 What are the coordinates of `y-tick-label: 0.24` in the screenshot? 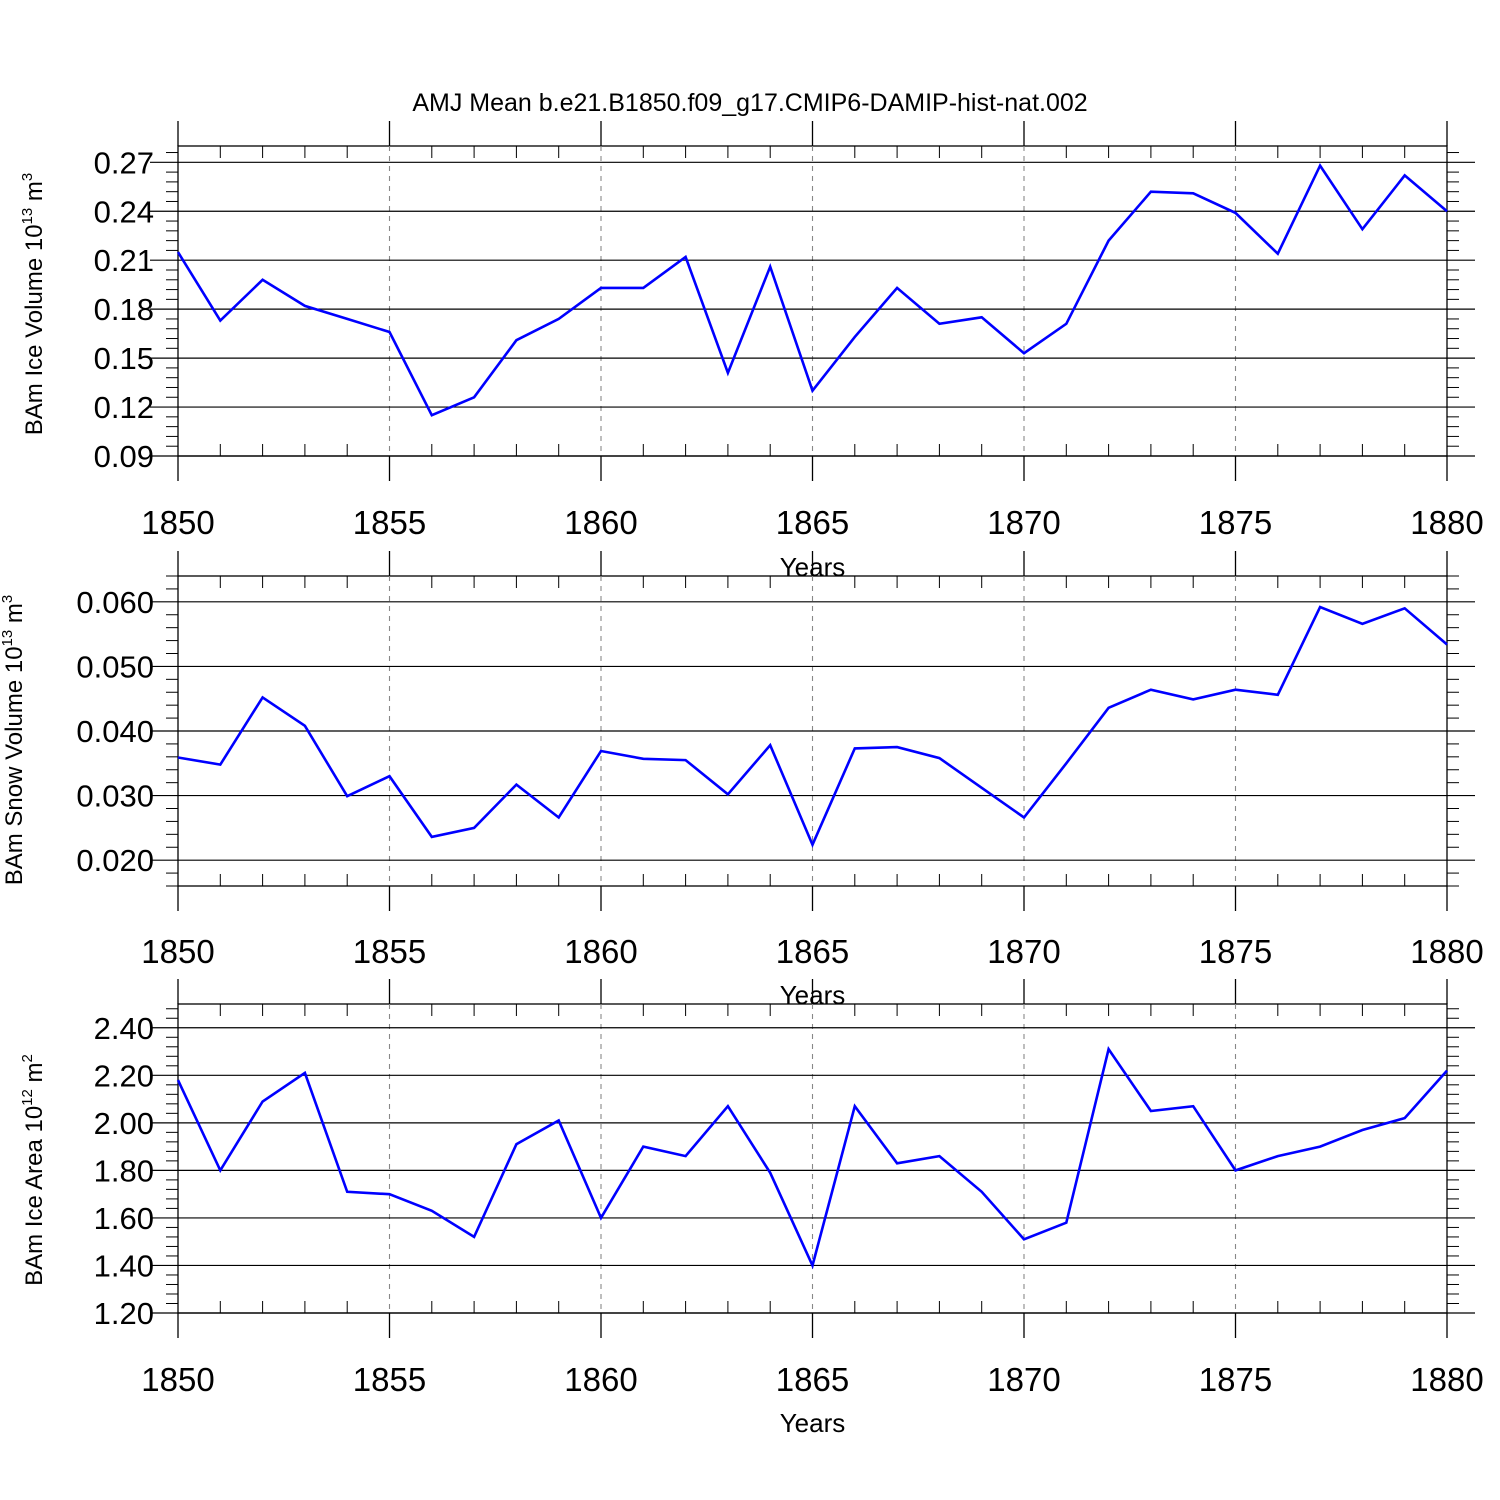 It's located at (124, 211).